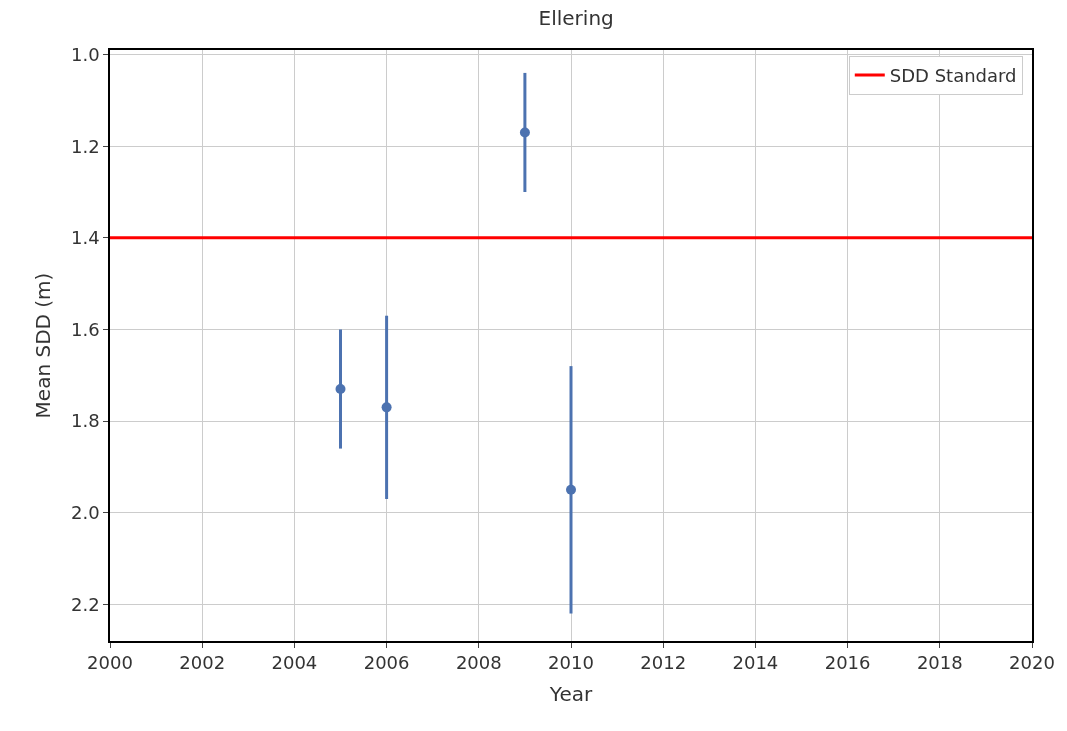 The image size is (1067, 731). What do you see at coordinates (202, 663) in the screenshot?
I see `x-tick-label: 2002` at bounding box center [202, 663].